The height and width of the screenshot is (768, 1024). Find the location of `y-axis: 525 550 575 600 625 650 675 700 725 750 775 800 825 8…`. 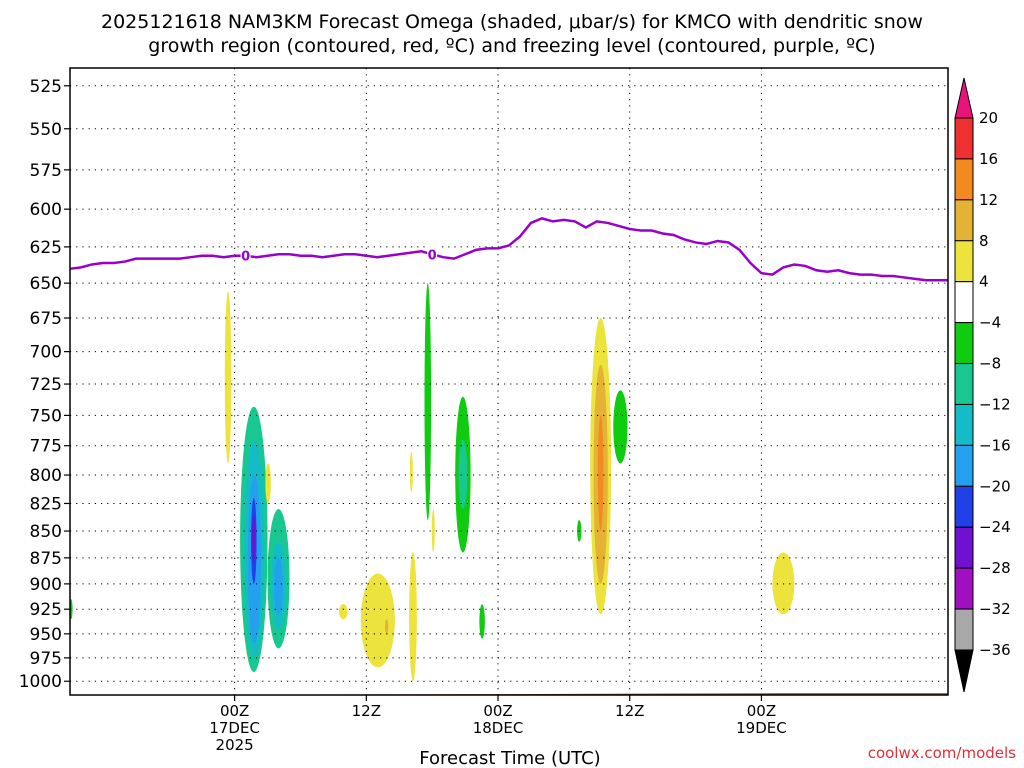

y-axis: 525 550 575 600 625 650 675 700 725 750 775 800 825 8… is located at coordinates (44, 384).